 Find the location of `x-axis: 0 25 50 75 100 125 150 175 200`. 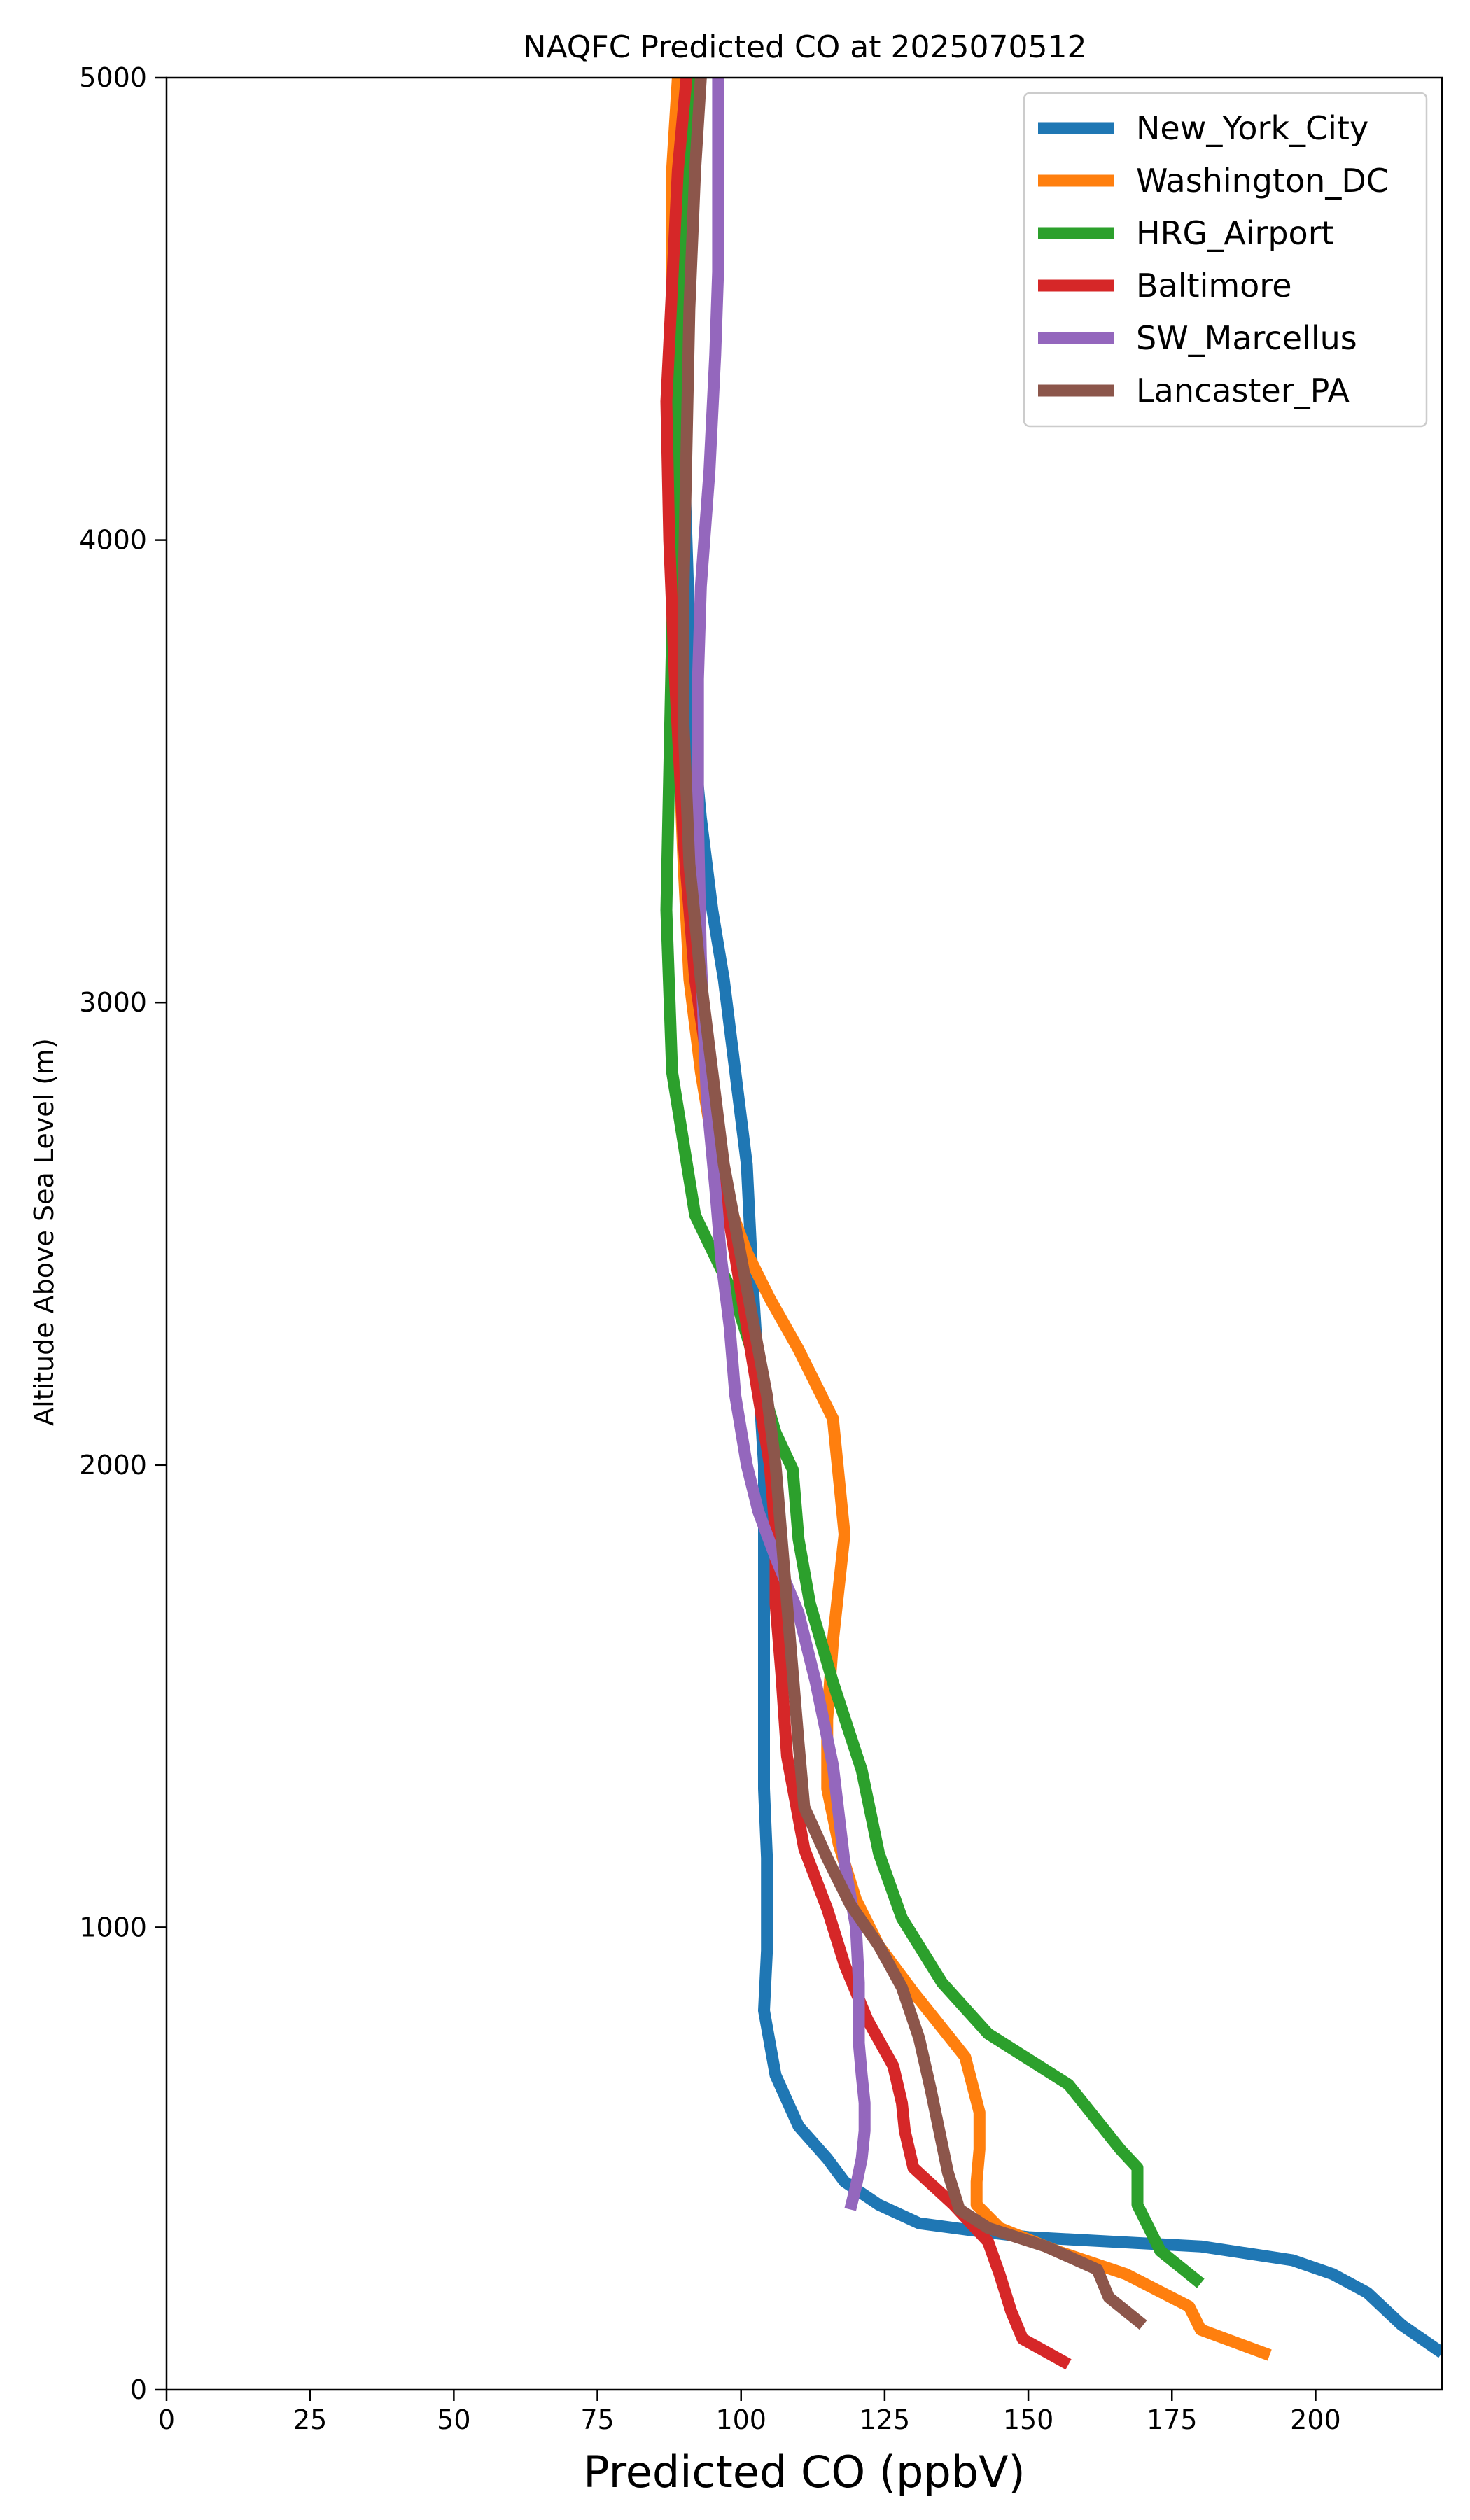

x-axis: 0 25 50 75 100 125 150 175 200 is located at coordinates (749, 2412).